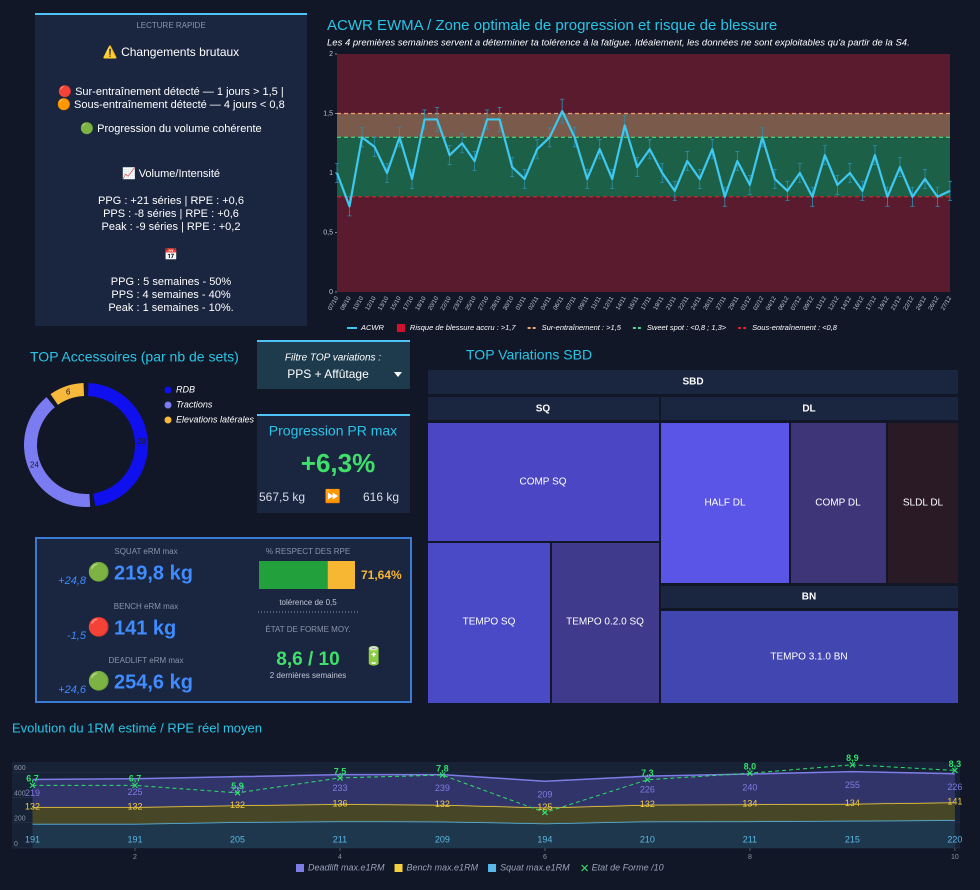 The image size is (980, 890). What do you see at coordinates (328, 113) in the screenshot?
I see `y-tick-label: 1,5` at bounding box center [328, 113].